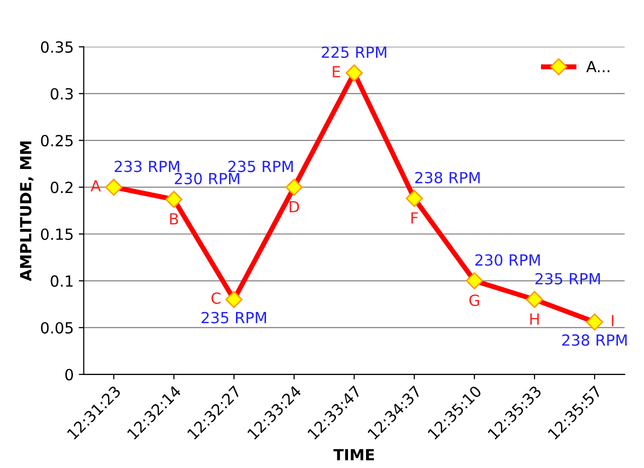 Image resolution: width=644 pixels, height=468 pixels. What do you see at coordinates (95, 186) in the screenshot?
I see `annotation: A` at bounding box center [95, 186].